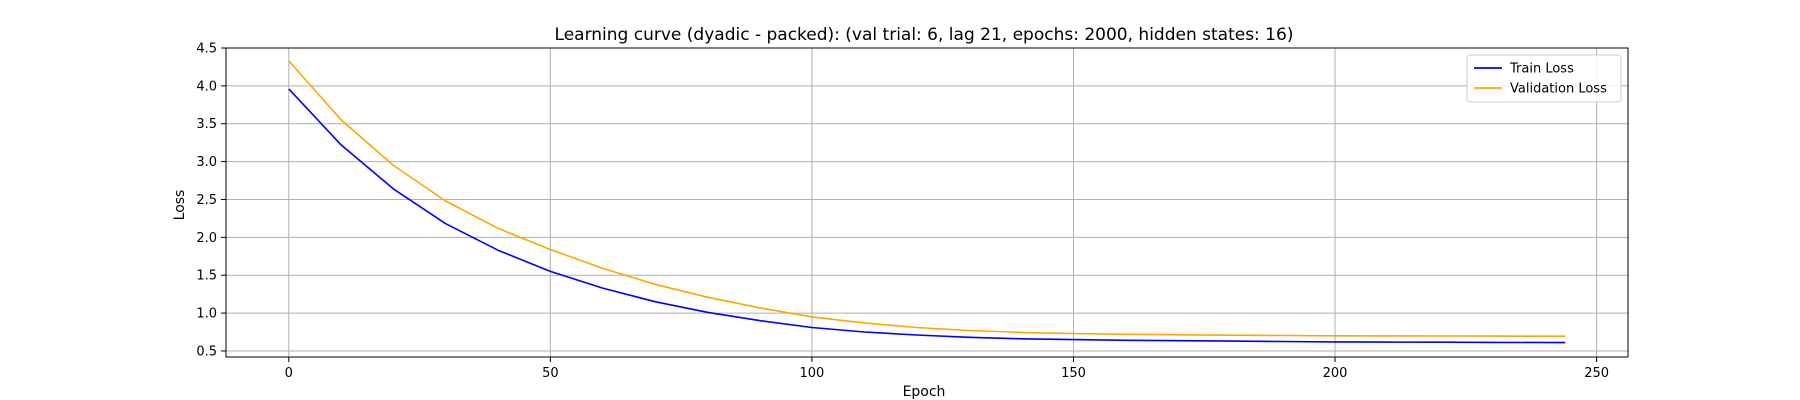 The width and height of the screenshot is (1800, 400). What do you see at coordinates (811, 373) in the screenshot?
I see `x-tick-label: 100` at bounding box center [811, 373].